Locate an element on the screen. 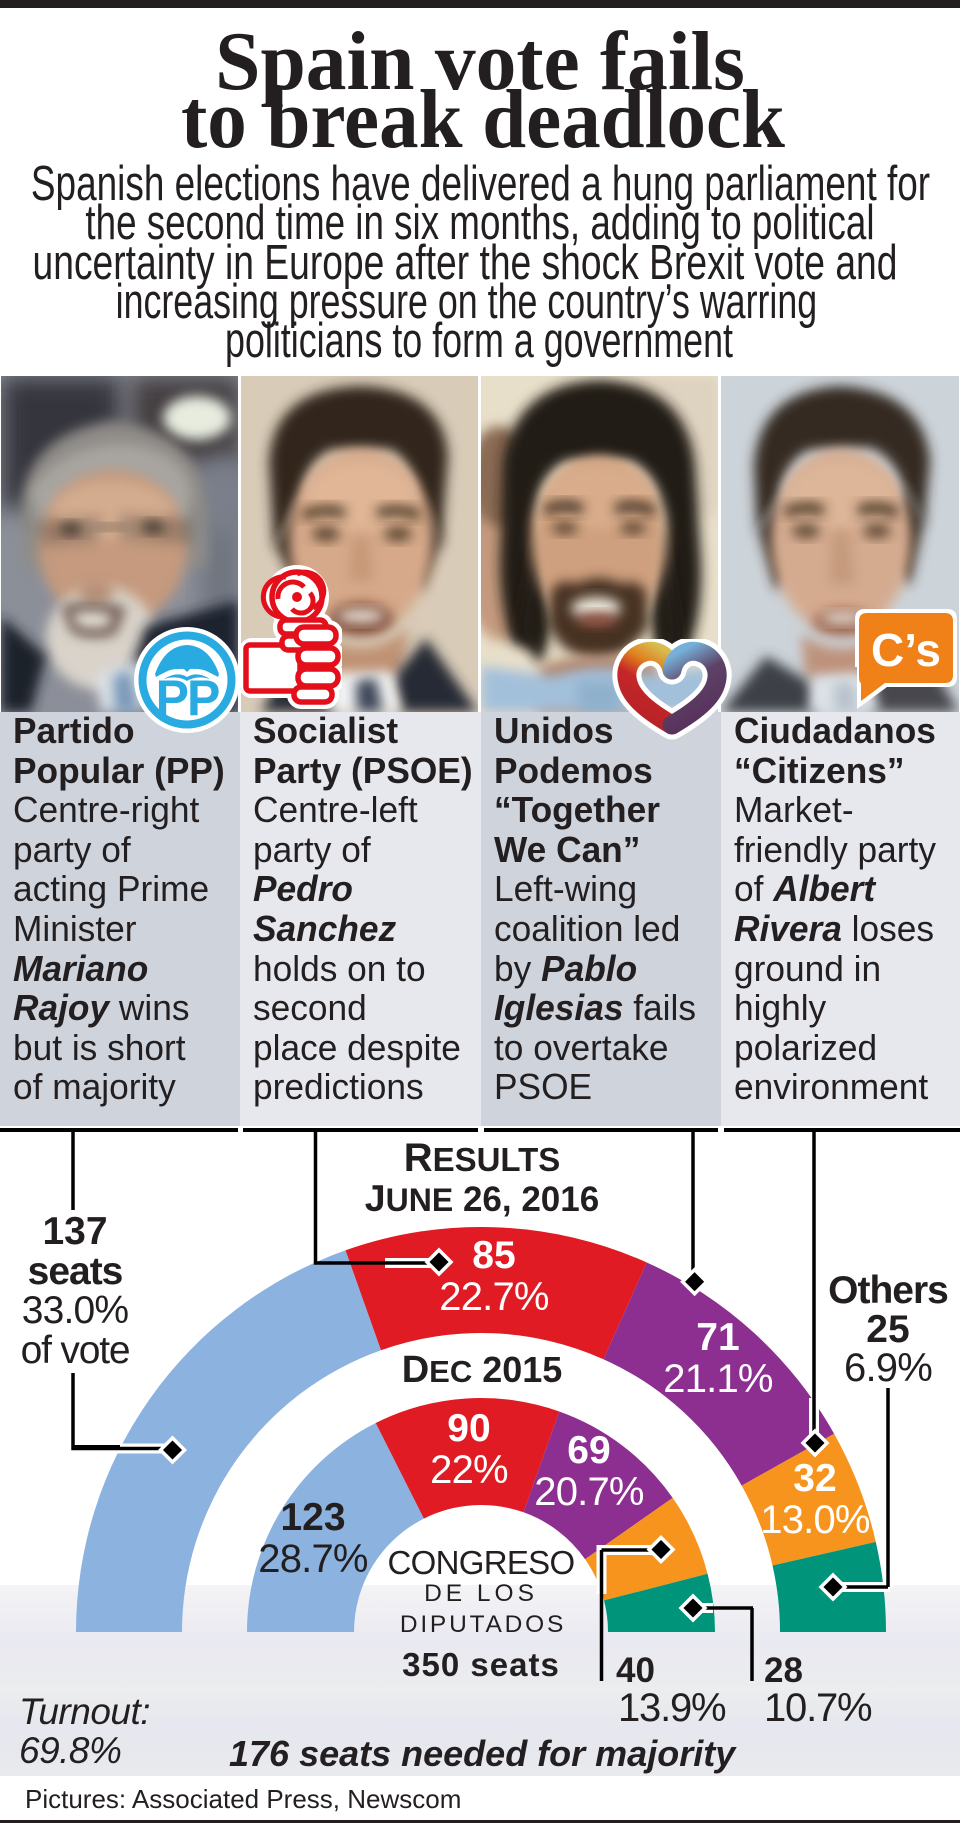 The image size is (960, 1832). svg-text: PP is located at coordinates (187, 698).